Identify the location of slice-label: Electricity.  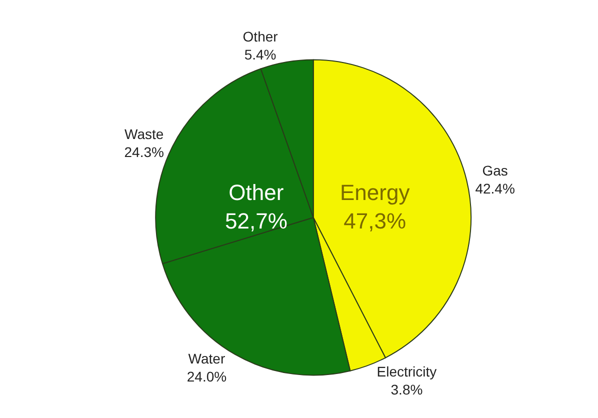
(406, 371).